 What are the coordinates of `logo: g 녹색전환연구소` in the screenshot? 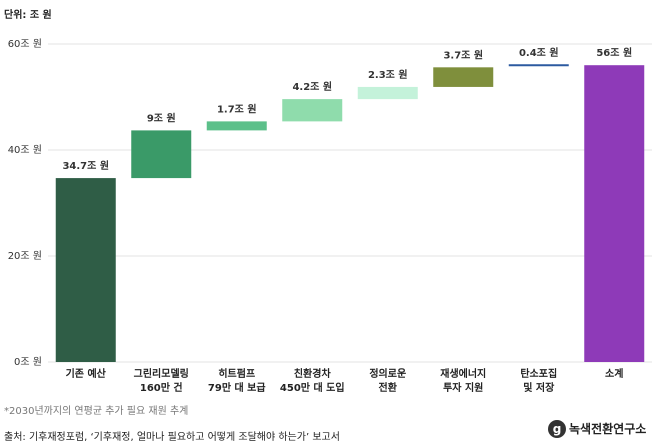 It's located at (597, 429).